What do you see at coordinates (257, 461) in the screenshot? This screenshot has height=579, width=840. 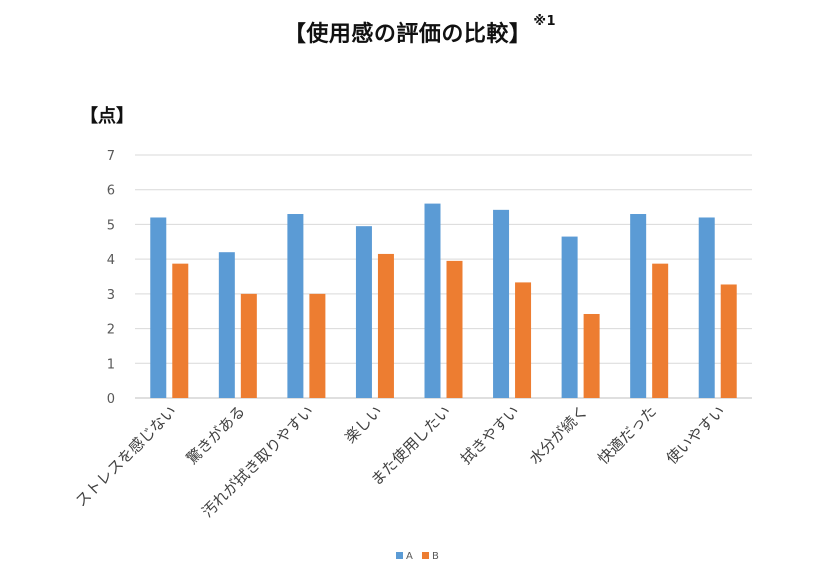 I see `x-category-label: 汚れが拭き取りやすい` at bounding box center [257, 461].